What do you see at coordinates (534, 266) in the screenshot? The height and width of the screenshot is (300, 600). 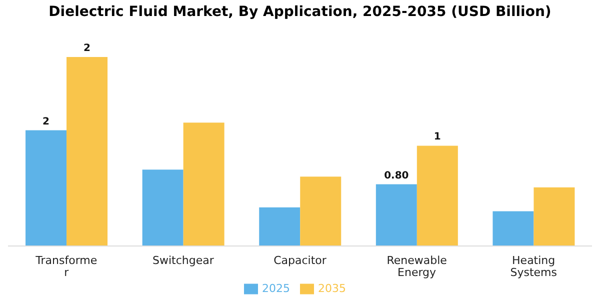 I see `x-tick-label: Heating Systems` at bounding box center [534, 266].